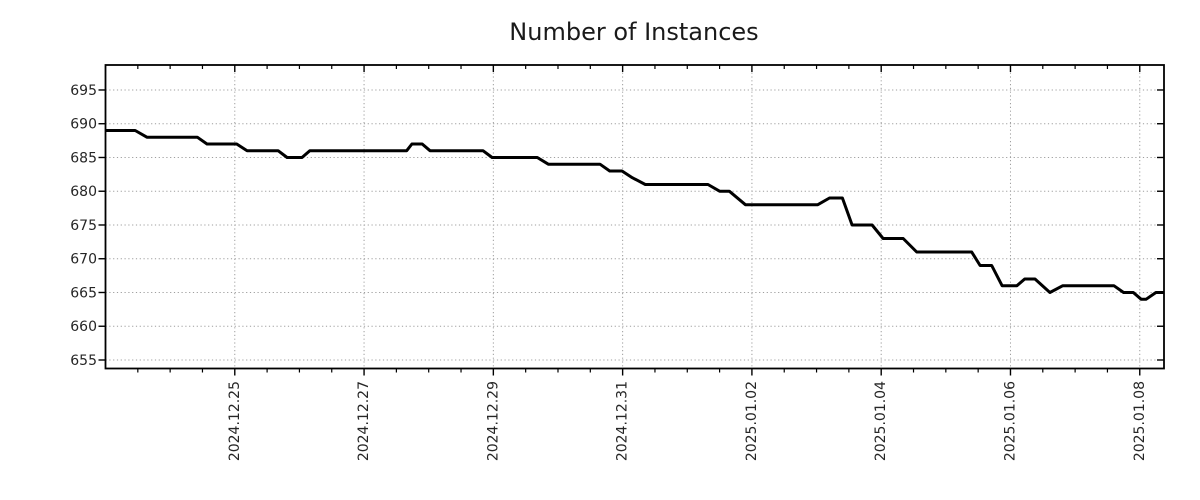 Image resolution: width=1200 pixels, height=500 pixels. Describe the element at coordinates (83, 91) in the screenshot. I see `y-tick-label: 695` at that location.